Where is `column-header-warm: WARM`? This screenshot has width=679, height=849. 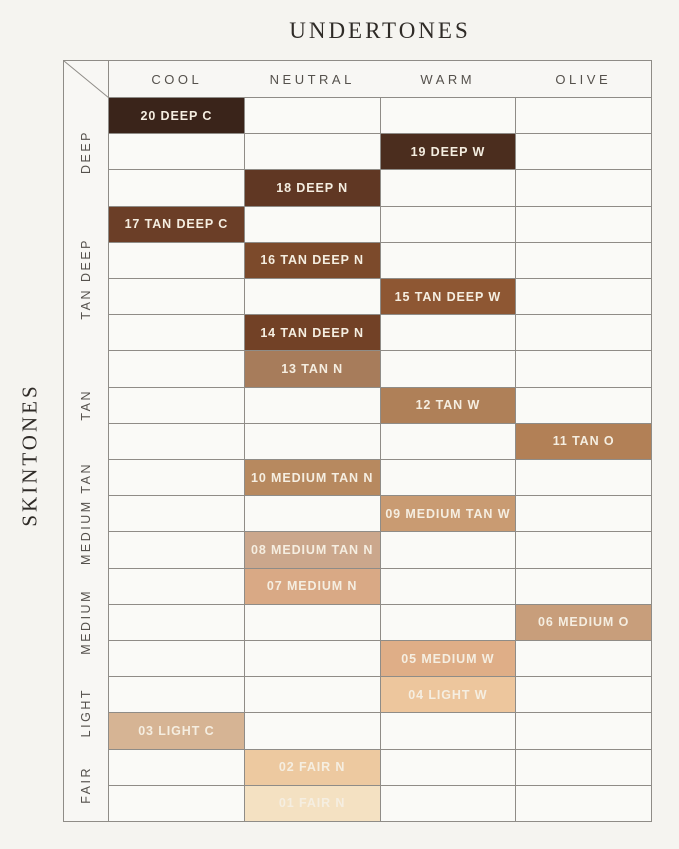 column-header-warm: WARM is located at coordinates (448, 79).